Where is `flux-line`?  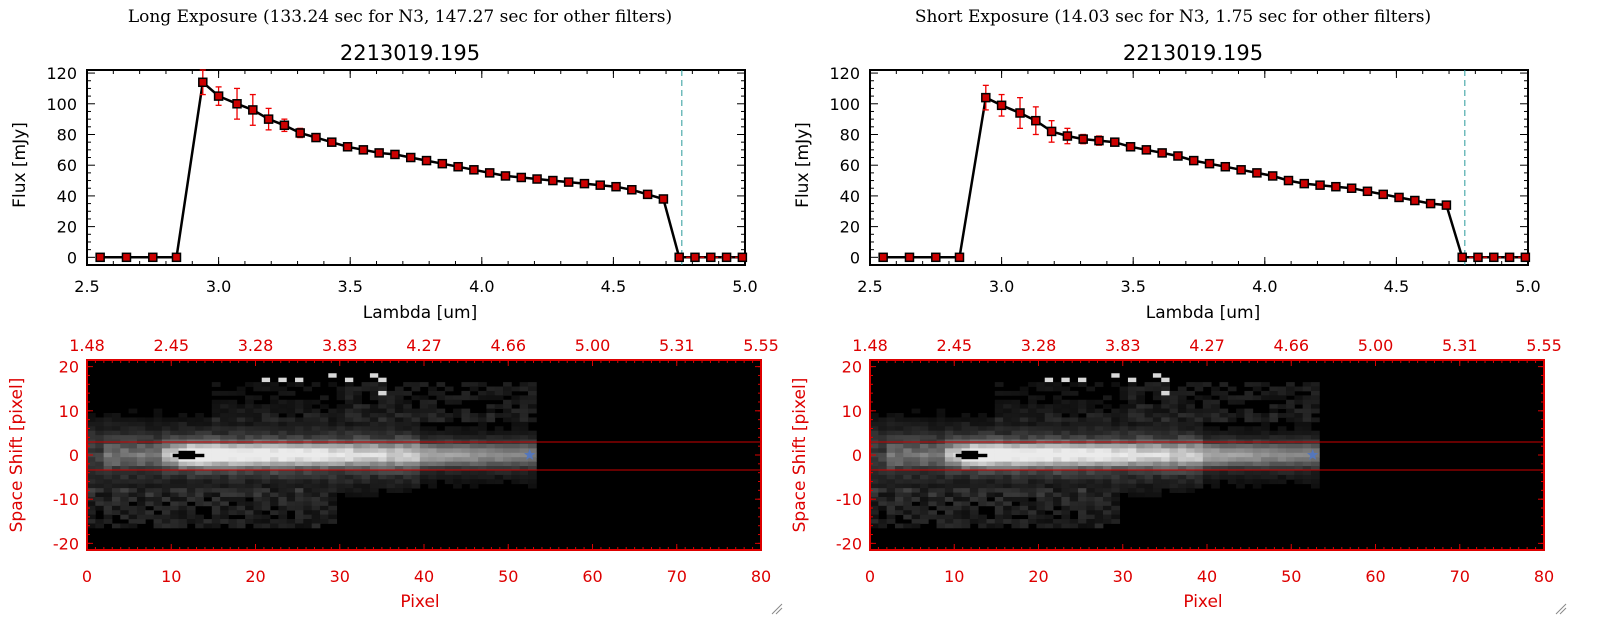
flux-line is located at coordinates (421, 169).